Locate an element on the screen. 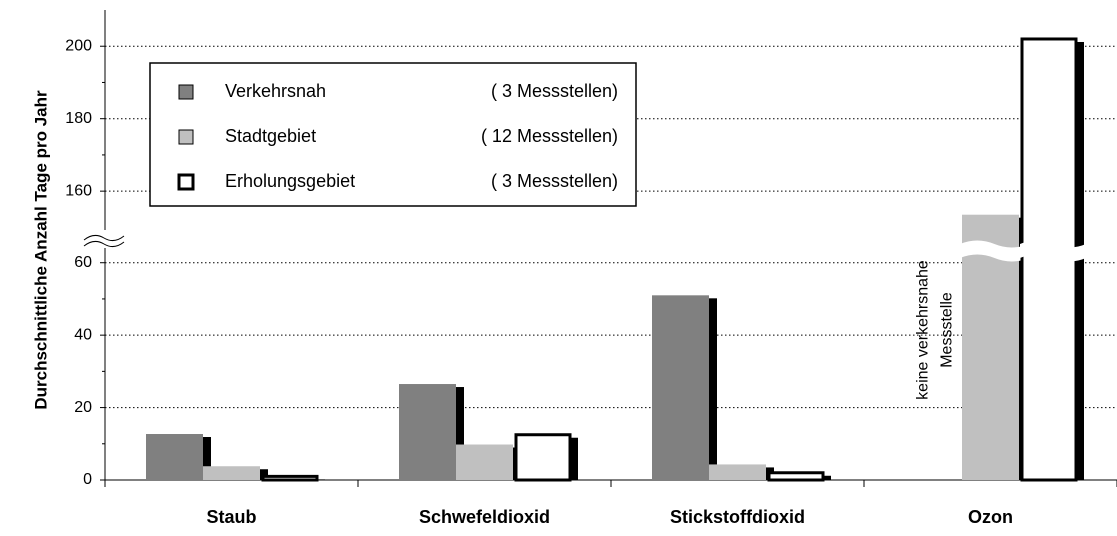  x-tick-label: Ozon is located at coordinates (990, 517).